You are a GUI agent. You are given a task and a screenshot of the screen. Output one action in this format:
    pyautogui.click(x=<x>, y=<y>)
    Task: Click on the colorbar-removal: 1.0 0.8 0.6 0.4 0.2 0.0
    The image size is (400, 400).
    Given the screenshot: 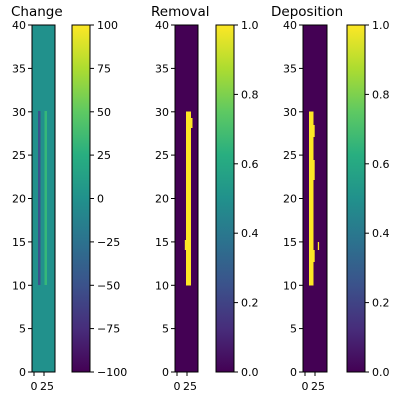 What is the action you would take?
    pyautogui.click(x=237, y=199)
    